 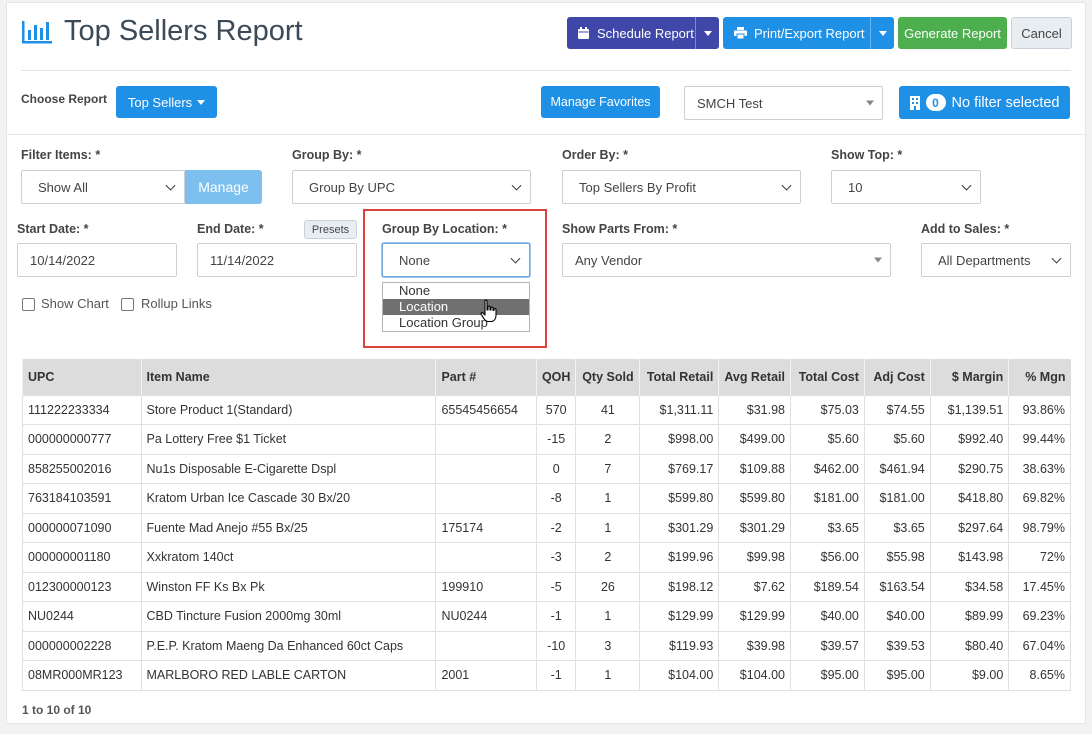 What do you see at coordinates (754, 675) in the screenshot?
I see `avg-retail-cell: $104.00` at bounding box center [754, 675].